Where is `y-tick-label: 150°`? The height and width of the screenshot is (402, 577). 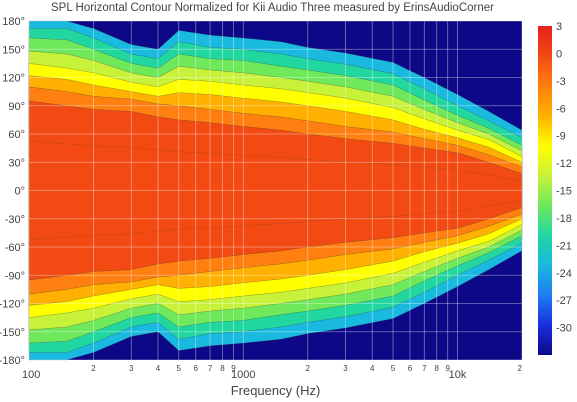 y-tick-label: 150° is located at coordinates (13, 50).